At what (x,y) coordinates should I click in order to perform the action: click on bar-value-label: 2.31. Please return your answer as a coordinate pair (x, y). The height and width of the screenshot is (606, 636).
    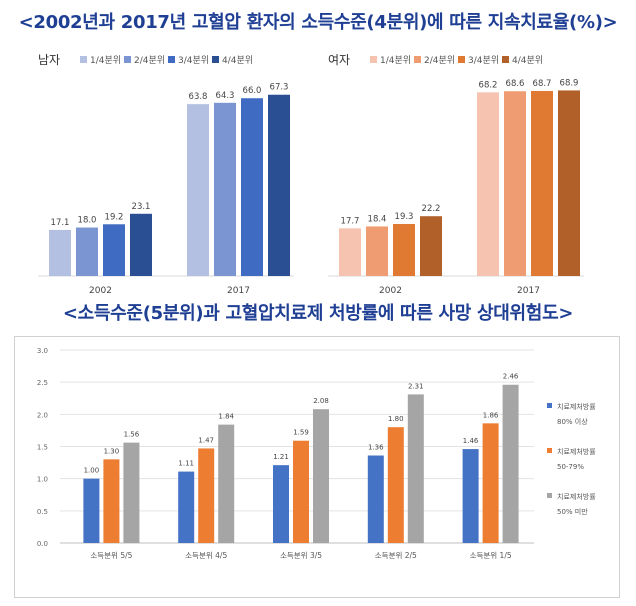
    Looking at the image, I should click on (416, 386).